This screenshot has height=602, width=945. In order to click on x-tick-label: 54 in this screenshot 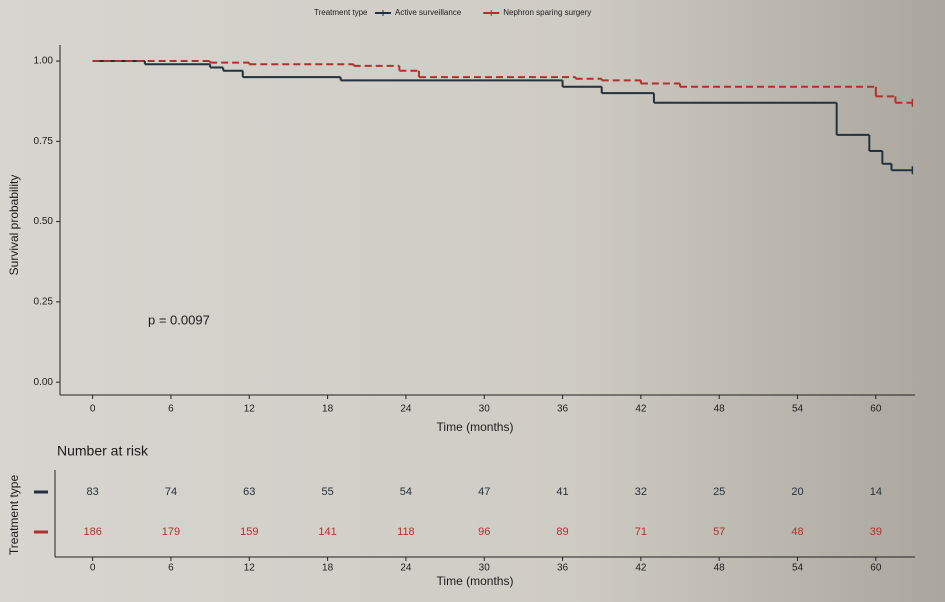, I will do `click(798, 409)`.